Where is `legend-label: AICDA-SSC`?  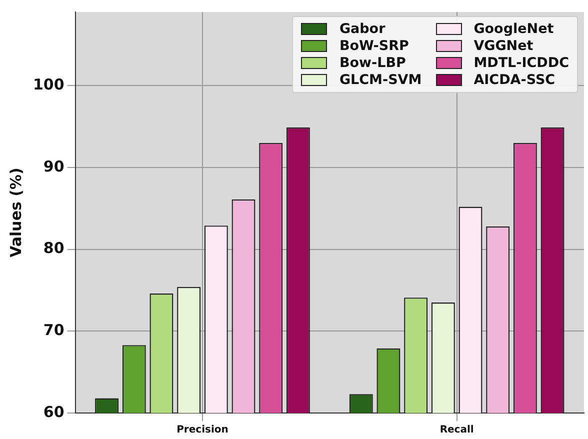 legend-label: AICDA-SSC is located at coordinates (515, 80).